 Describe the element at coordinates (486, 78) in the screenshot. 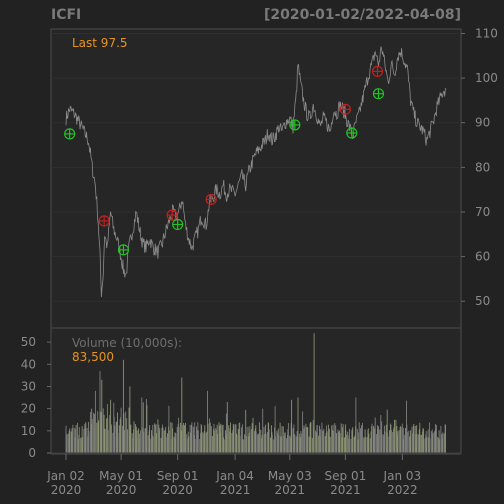

I see `price-tick-label: 100` at that location.